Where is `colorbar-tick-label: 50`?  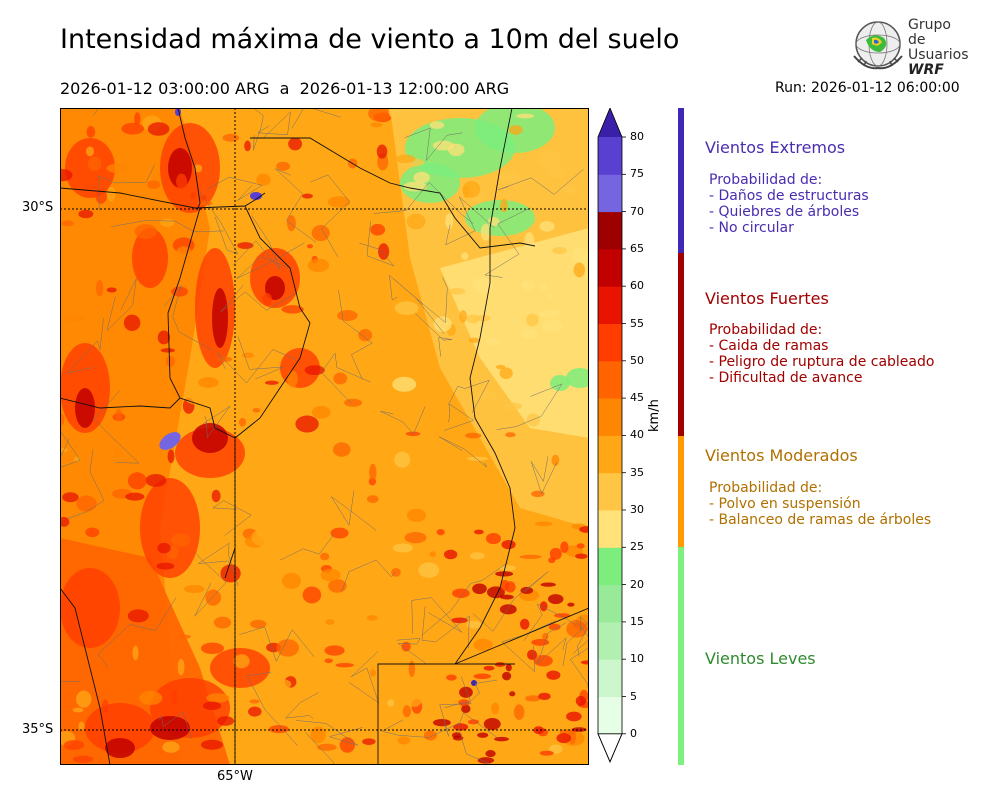 colorbar-tick-label: 50 is located at coordinates (637, 360).